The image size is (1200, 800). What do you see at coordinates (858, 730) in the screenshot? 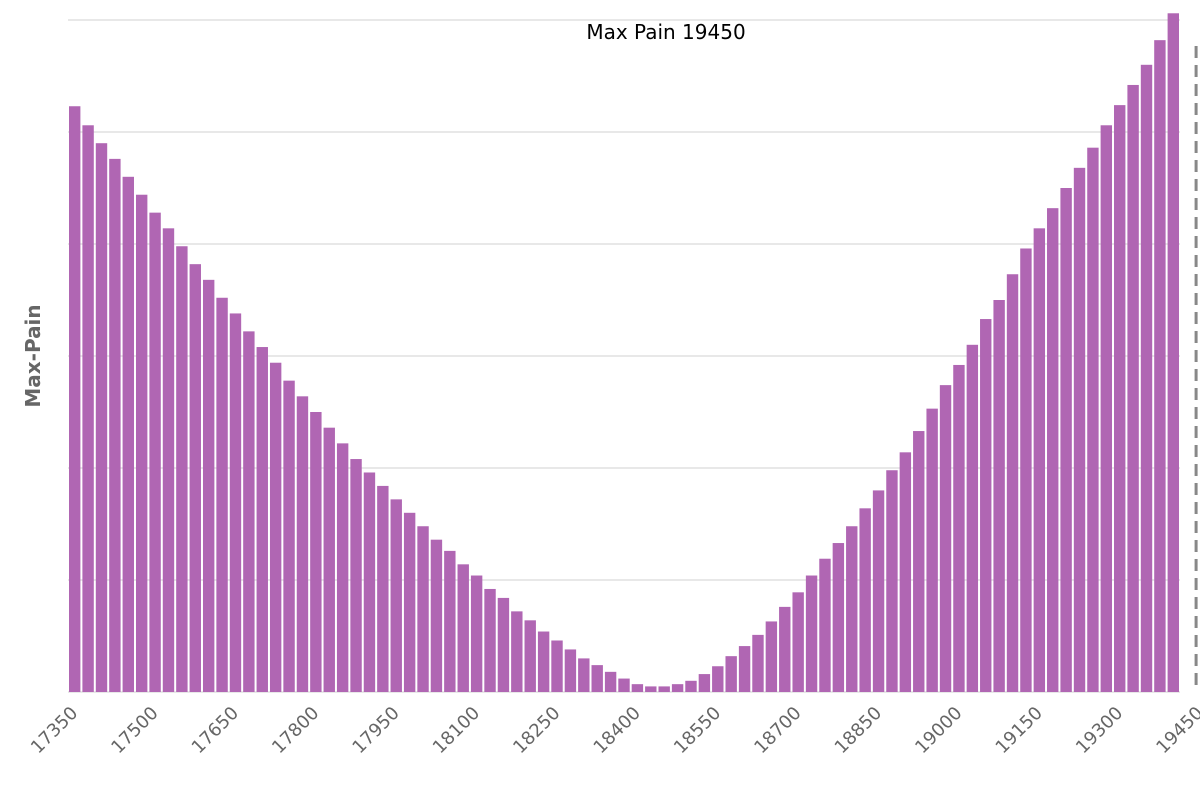
I see `x-tick-label: 18850` at bounding box center [858, 730].